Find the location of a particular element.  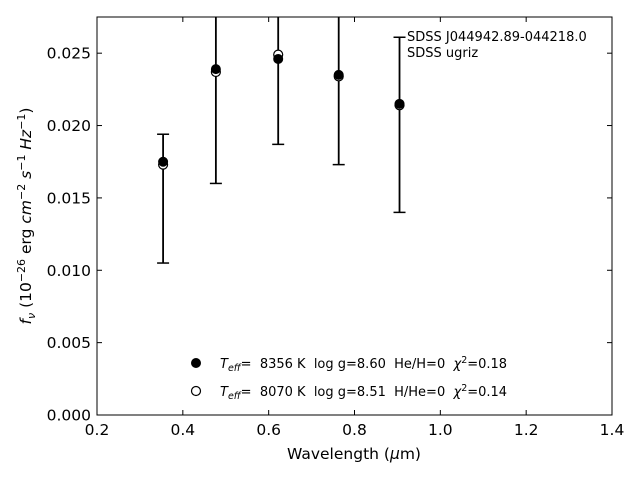

y-tick-label: 0.000 is located at coordinates (69, 416).